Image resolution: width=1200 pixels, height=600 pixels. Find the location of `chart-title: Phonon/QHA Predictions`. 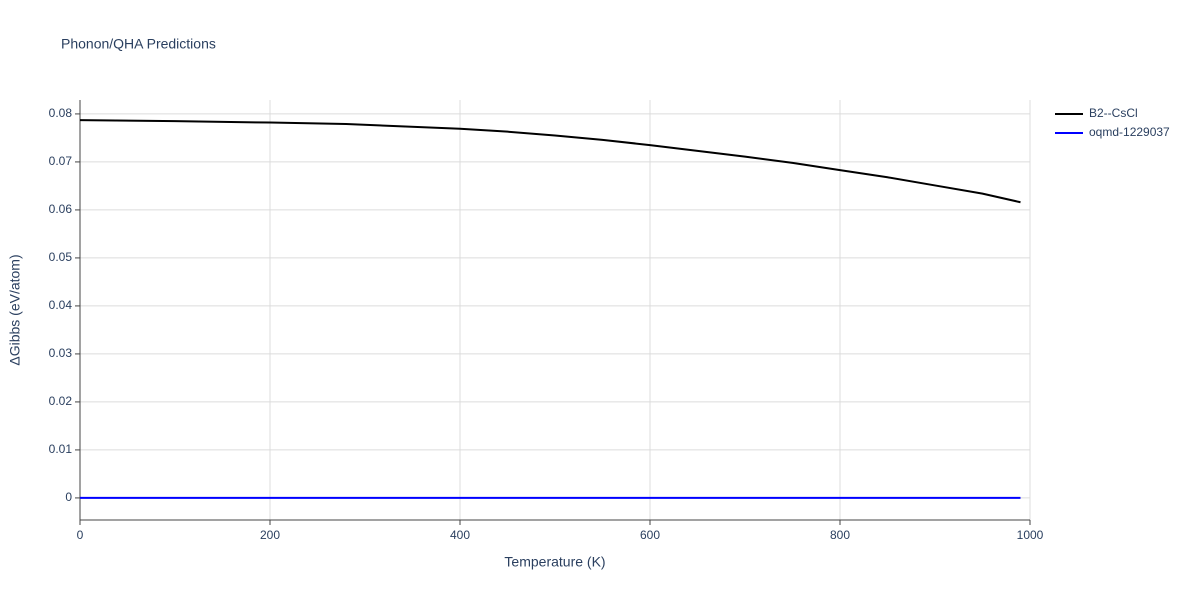

chart-title: Phonon/QHA Predictions is located at coordinates (138, 44).